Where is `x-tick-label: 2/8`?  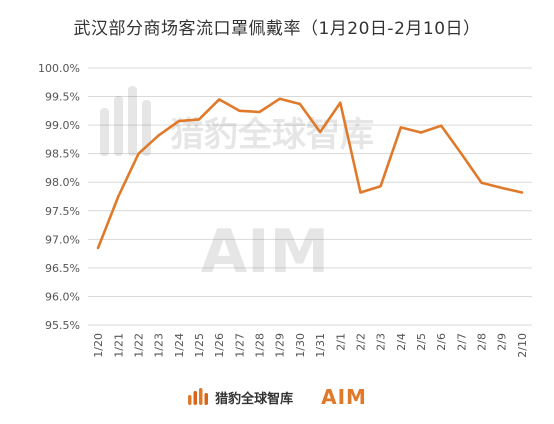
x-tick-label: 2/8 is located at coordinates (482, 342).